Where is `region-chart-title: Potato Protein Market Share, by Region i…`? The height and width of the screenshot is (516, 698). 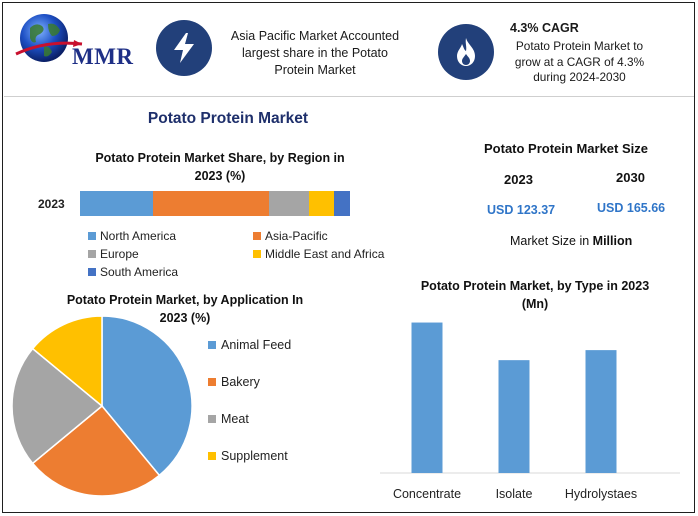 region-chart-title: Potato Protein Market Share, by Region i… is located at coordinates (220, 167).